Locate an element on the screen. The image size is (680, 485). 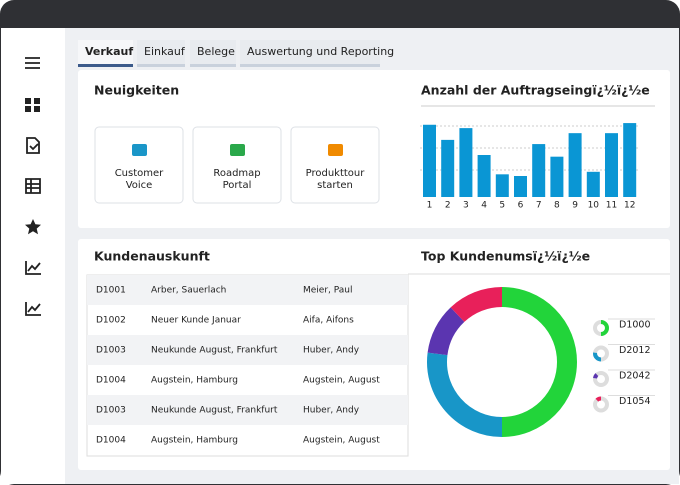
tile-label: Roadmap is located at coordinates (236, 173).